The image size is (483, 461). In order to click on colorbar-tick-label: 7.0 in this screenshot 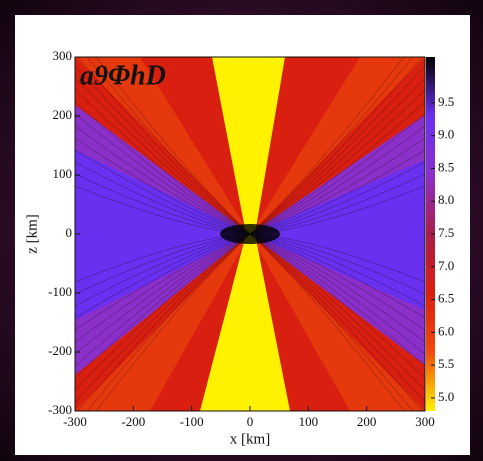, I will do `click(446, 265)`.